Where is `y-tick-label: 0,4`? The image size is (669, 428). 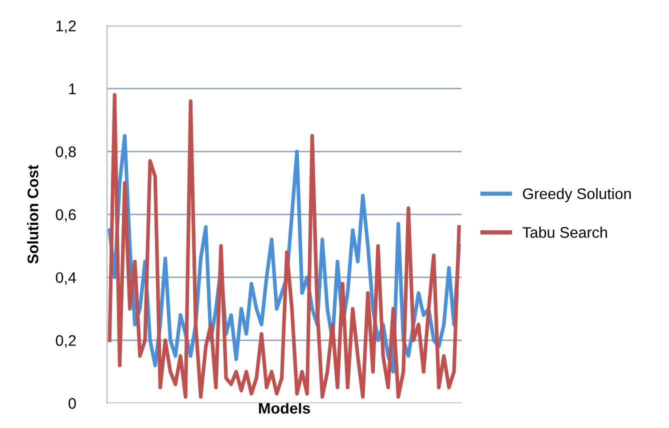 y-tick-label: 0,4 is located at coordinates (66, 278).